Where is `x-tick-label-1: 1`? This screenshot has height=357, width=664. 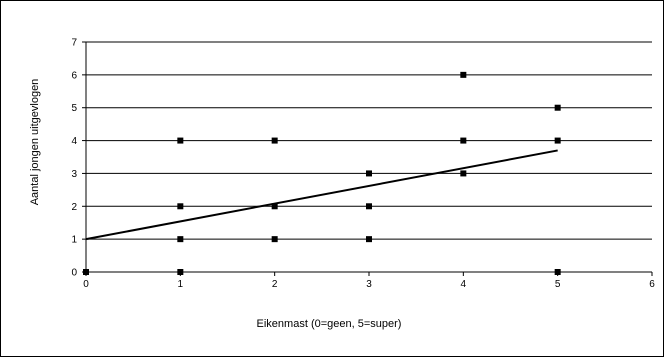
x-tick-label-1: 1 is located at coordinates (181, 284).